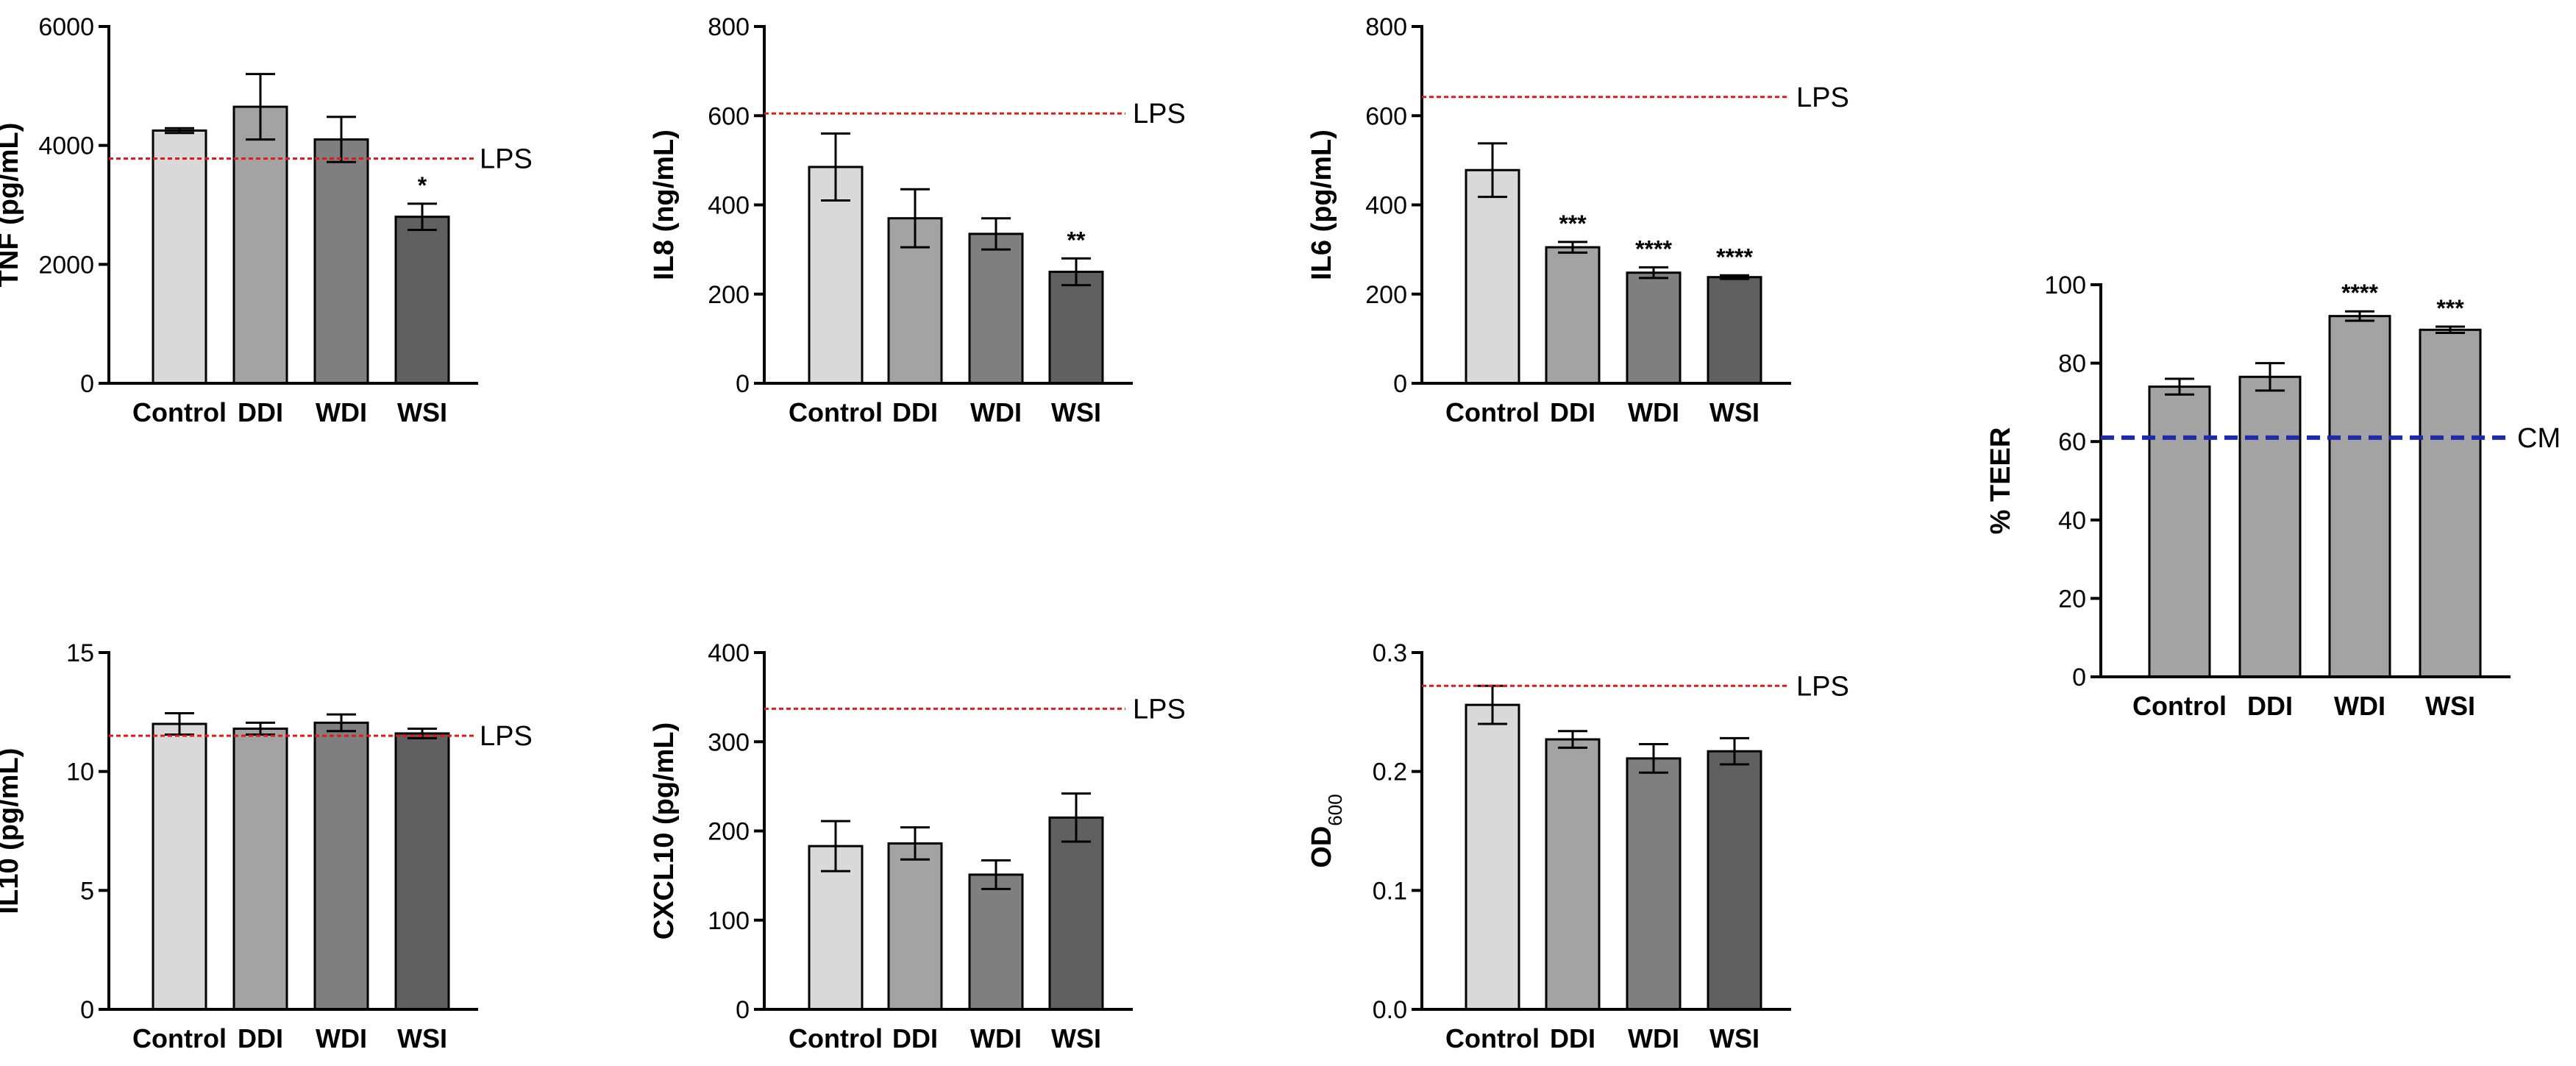 Image resolution: width=2576 pixels, height=1066 pixels. I want to click on y-axis-title: TNF (pg/mL), so click(12, 205).